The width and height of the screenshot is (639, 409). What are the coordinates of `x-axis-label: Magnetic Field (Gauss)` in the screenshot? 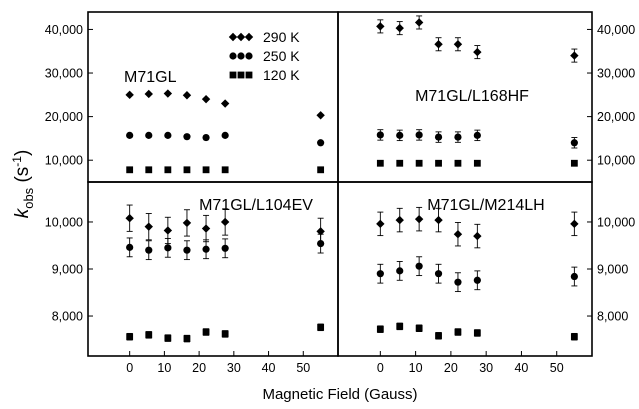 It's located at (339, 394).